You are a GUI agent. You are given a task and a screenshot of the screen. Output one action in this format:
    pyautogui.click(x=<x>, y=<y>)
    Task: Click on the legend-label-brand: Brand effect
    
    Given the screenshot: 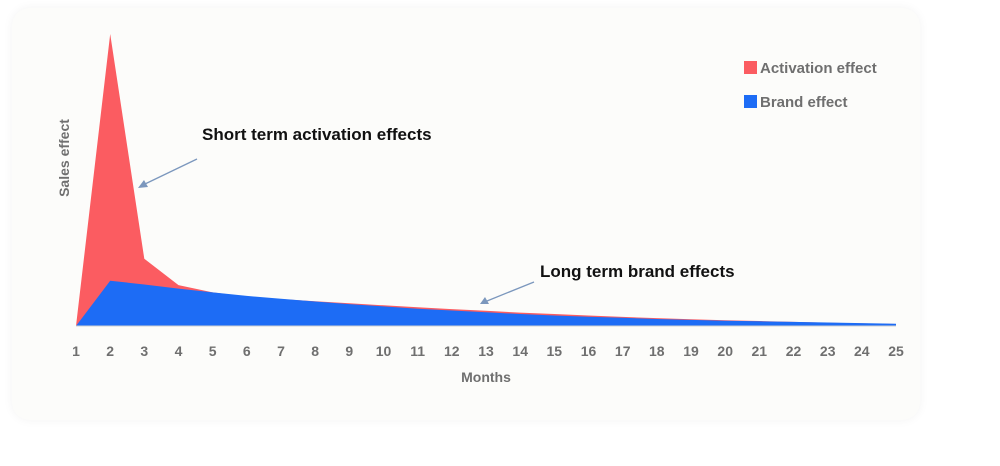 What is the action you would take?
    pyautogui.click(x=804, y=102)
    